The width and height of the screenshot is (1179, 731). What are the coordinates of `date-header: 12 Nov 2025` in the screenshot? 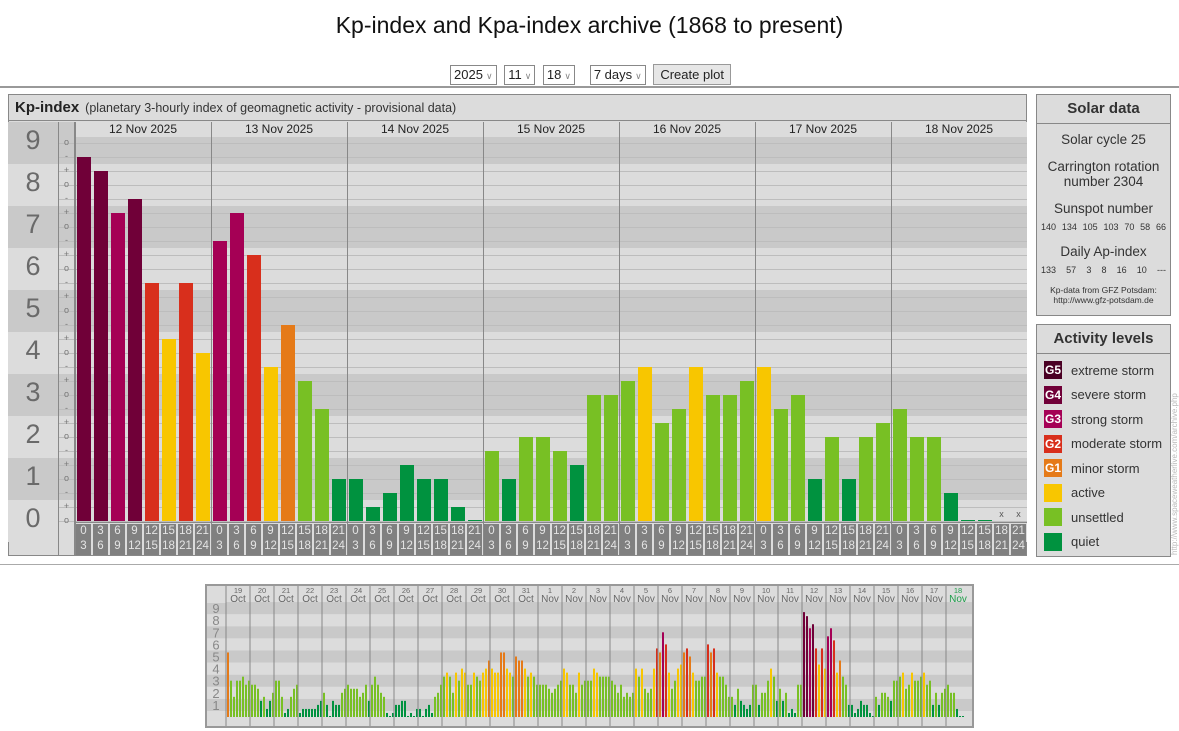 It's located at (143, 129).